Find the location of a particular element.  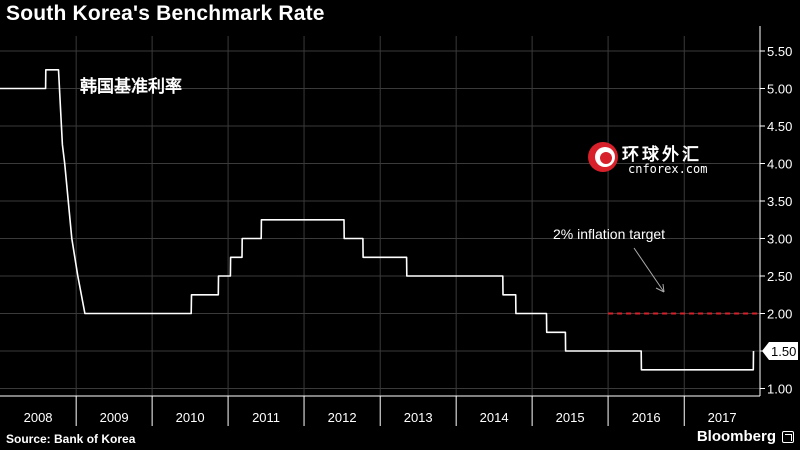

y-tick-label: 3.50 is located at coordinates (779, 201).